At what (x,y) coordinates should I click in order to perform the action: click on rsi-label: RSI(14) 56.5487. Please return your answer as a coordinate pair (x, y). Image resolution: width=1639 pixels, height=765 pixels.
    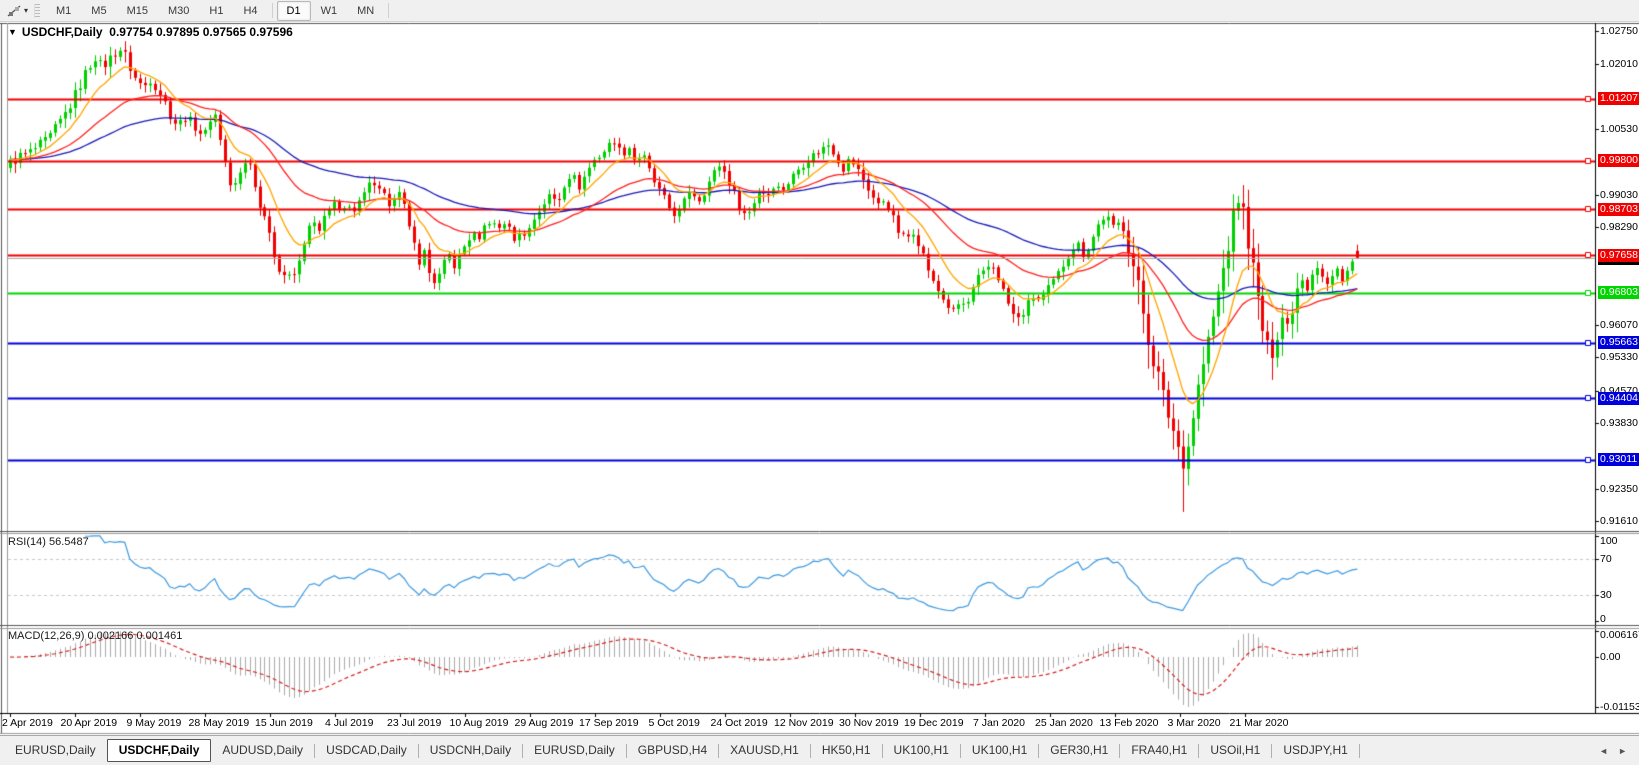
    Looking at the image, I should click on (48, 542).